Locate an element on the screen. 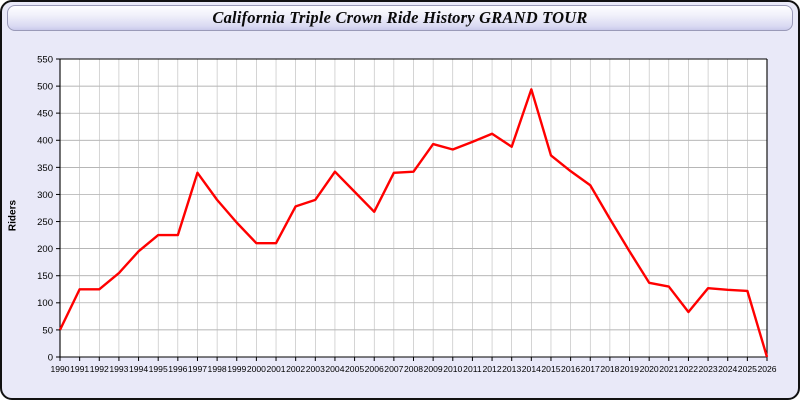  x-tick-label: 2020 is located at coordinates (649, 369).